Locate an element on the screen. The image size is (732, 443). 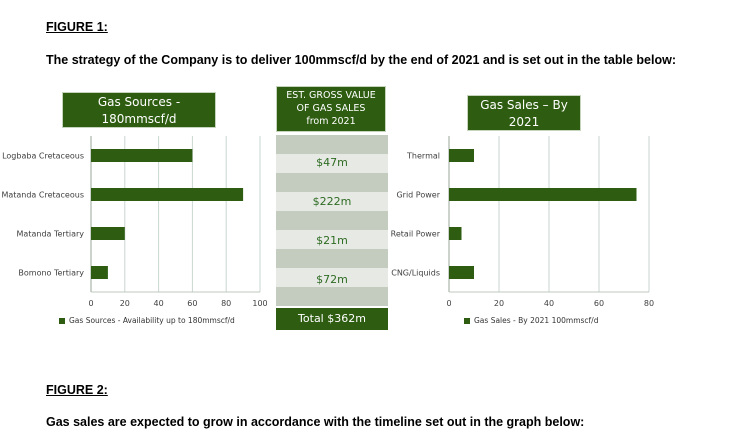
gas-sales-legend-label: Gas Sales - By 2021 100mmscf/d is located at coordinates (536, 320).